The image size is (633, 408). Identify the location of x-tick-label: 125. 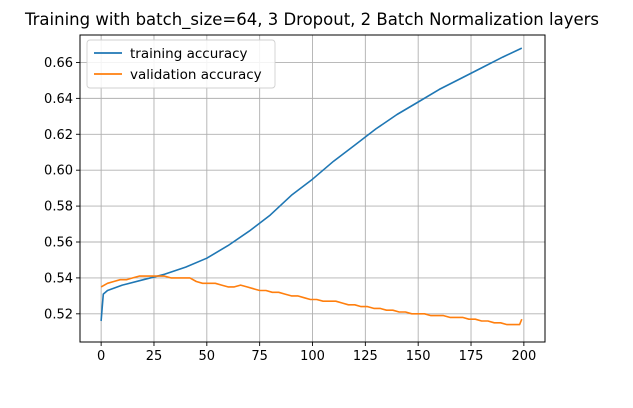
(365, 356).